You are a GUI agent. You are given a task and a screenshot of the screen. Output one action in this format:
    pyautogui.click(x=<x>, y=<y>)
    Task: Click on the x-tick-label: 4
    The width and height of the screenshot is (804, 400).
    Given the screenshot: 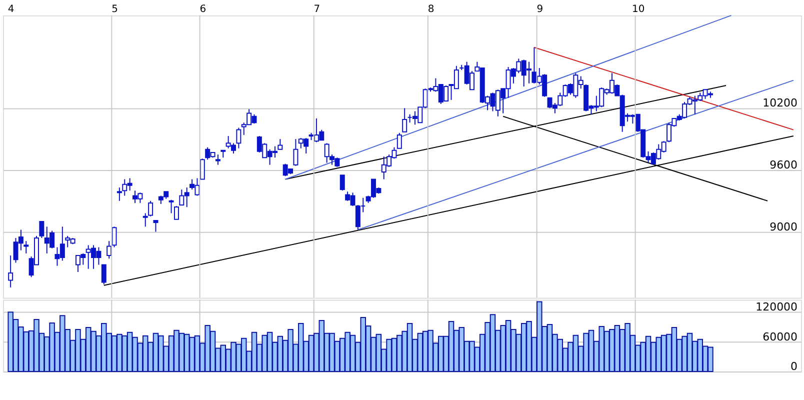 What is the action you would take?
    pyautogui.click(x=11, y=9)
    